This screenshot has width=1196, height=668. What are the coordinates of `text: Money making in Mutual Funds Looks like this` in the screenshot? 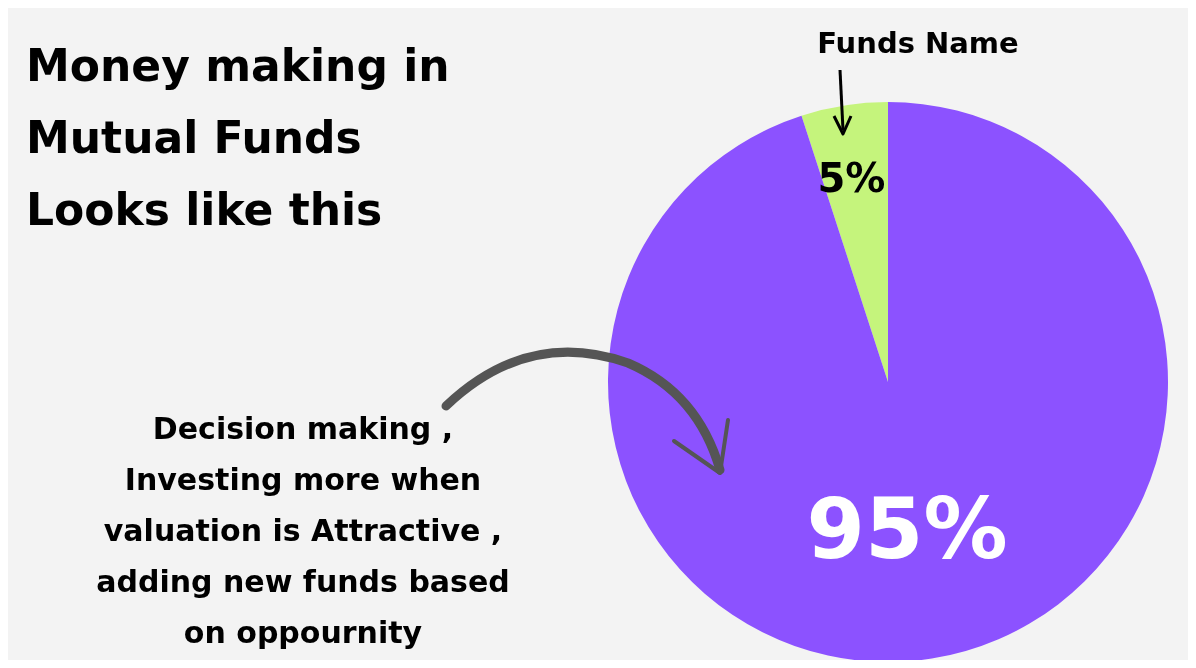 It's located at (238, 138).